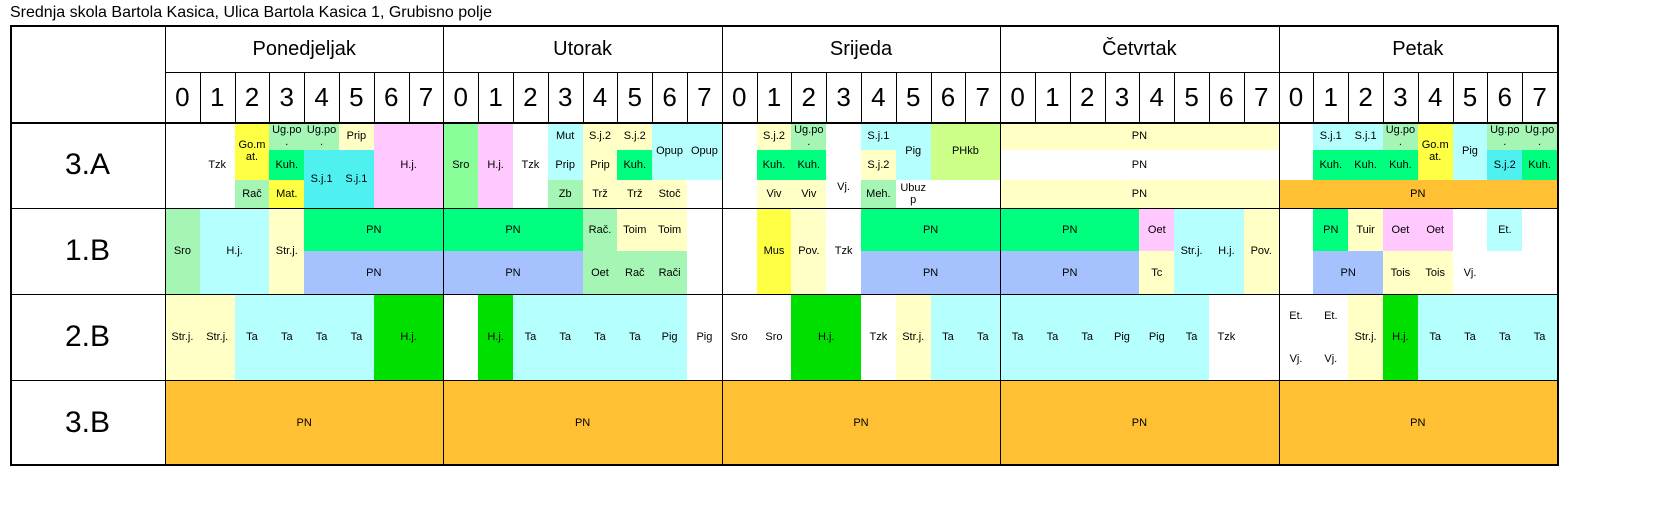 The width and height of the screenshot is (1656, 505). I want to click on lesson-cell: Pov., so click(809, 251).